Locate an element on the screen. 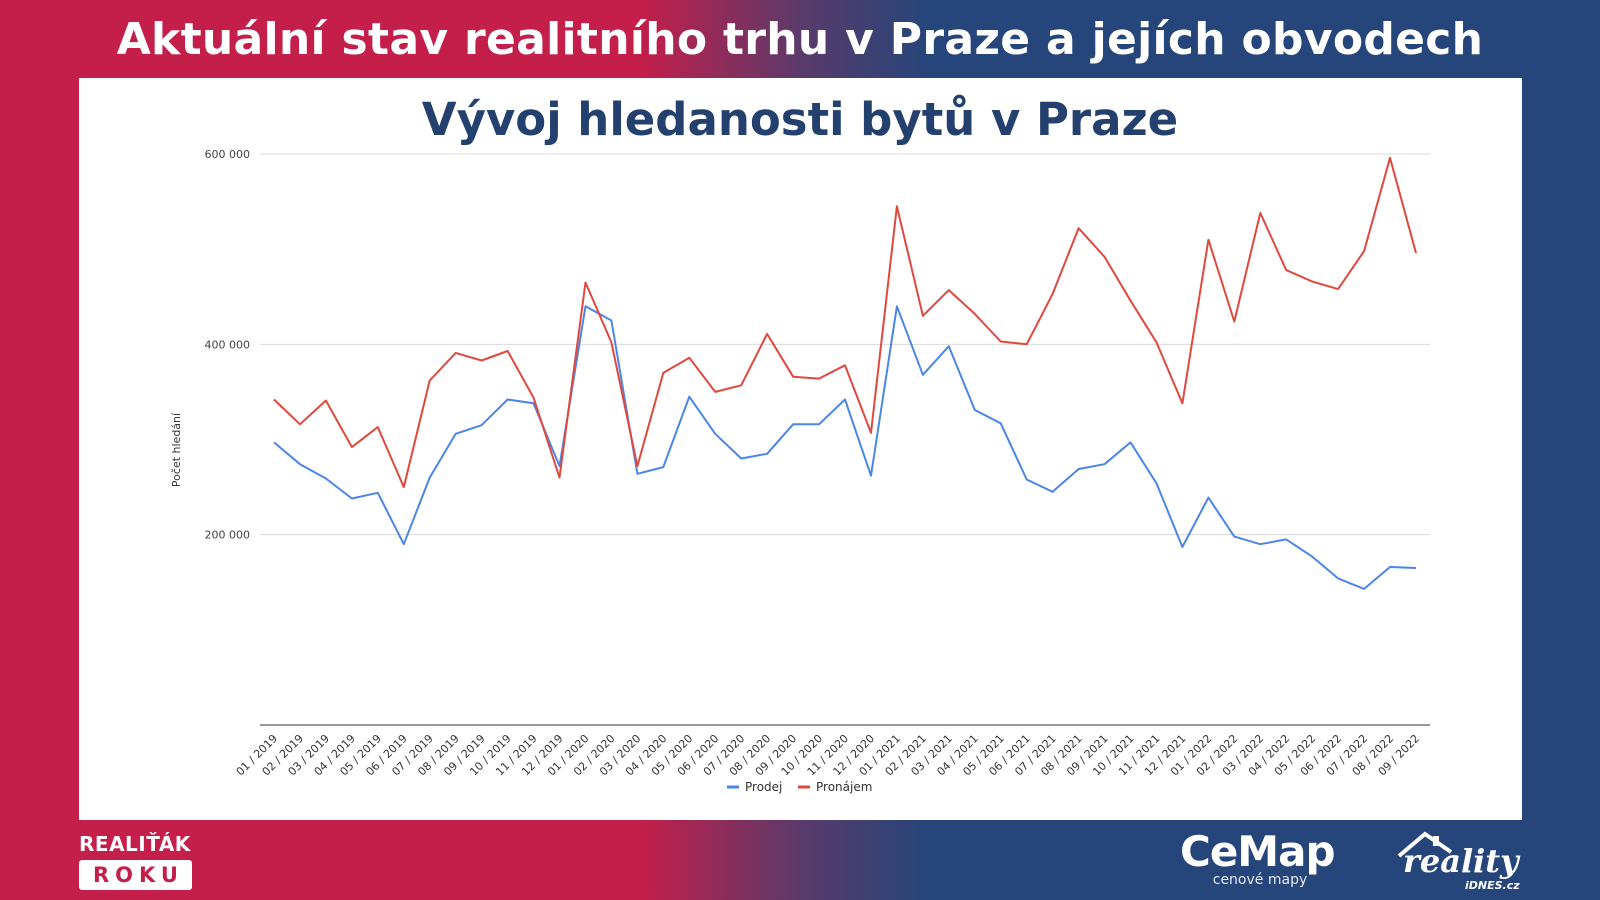 Image resolution: width=1600 pixels, height=900 pixels. cemap-logo-name: CeMap is located at coordinates (1258, 851).